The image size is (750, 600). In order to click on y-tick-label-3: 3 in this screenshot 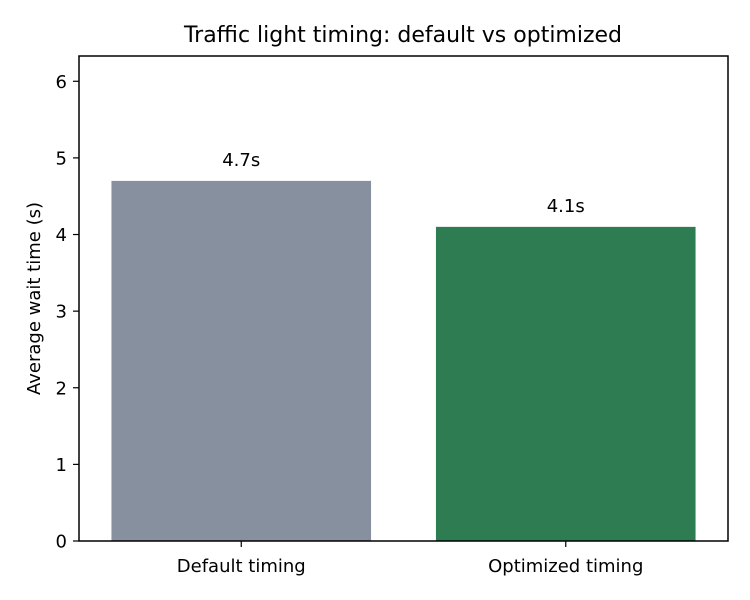, I will do `click(61, 312)`.